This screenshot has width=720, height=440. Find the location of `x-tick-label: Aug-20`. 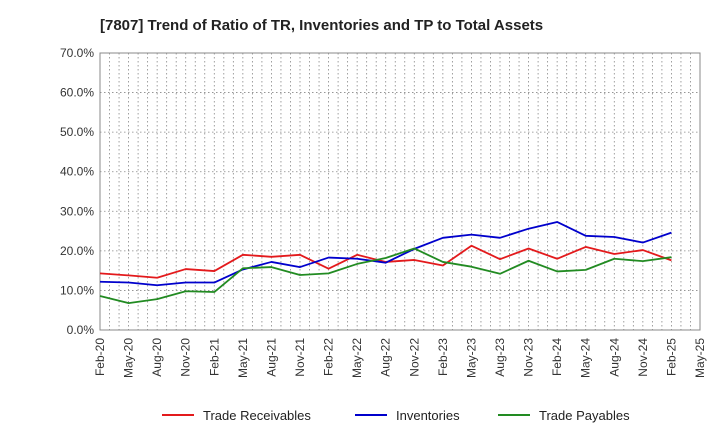

x-tick-label: Aug-20 is located at coordinates (157, 357).